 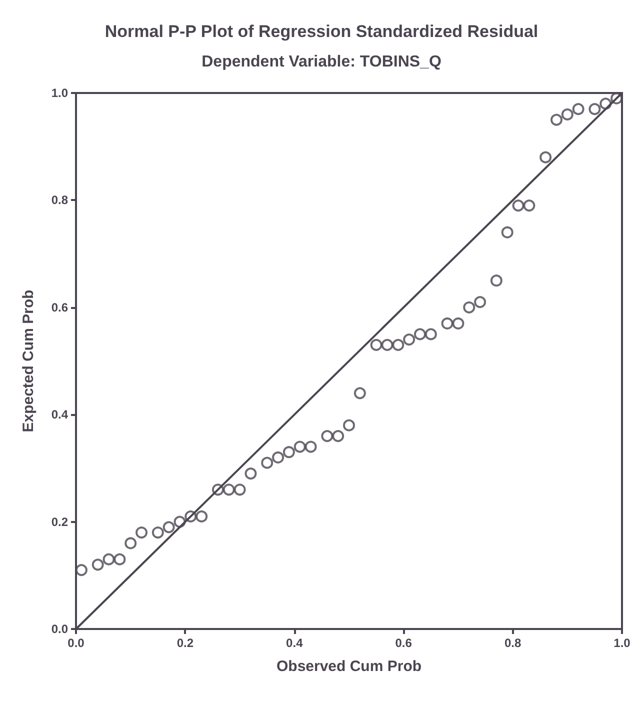 I want to click on x-tick-label: 0.8, so click(x=513, y=643).